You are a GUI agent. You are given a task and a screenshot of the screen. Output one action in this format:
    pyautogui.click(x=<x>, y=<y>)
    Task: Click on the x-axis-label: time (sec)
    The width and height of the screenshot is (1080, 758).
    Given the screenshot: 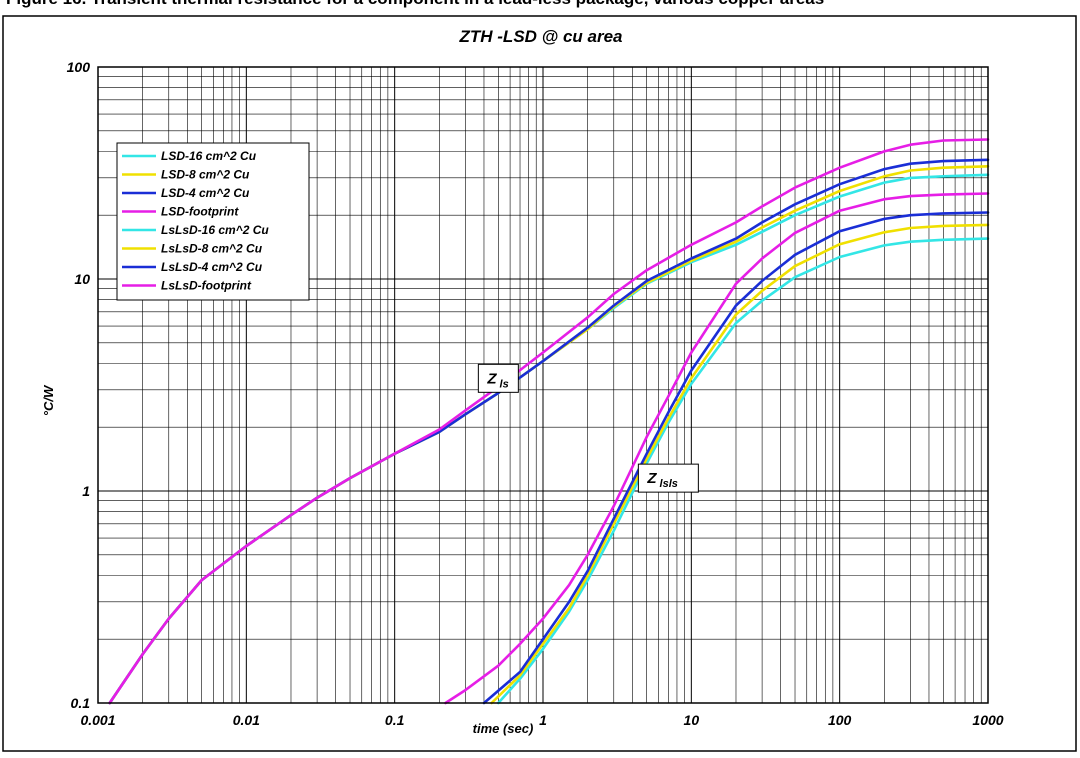 What is the action you would take?
    pyautogui.click(x=503, y=728)
    